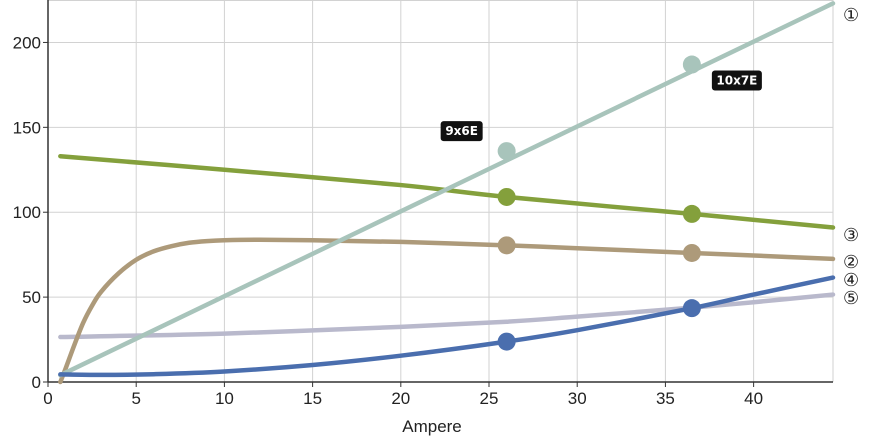  Describe the element at coordinates (851, 157) in the screenshot. I see `series-label-layer: ① ② ③ ④⑤` at that location.